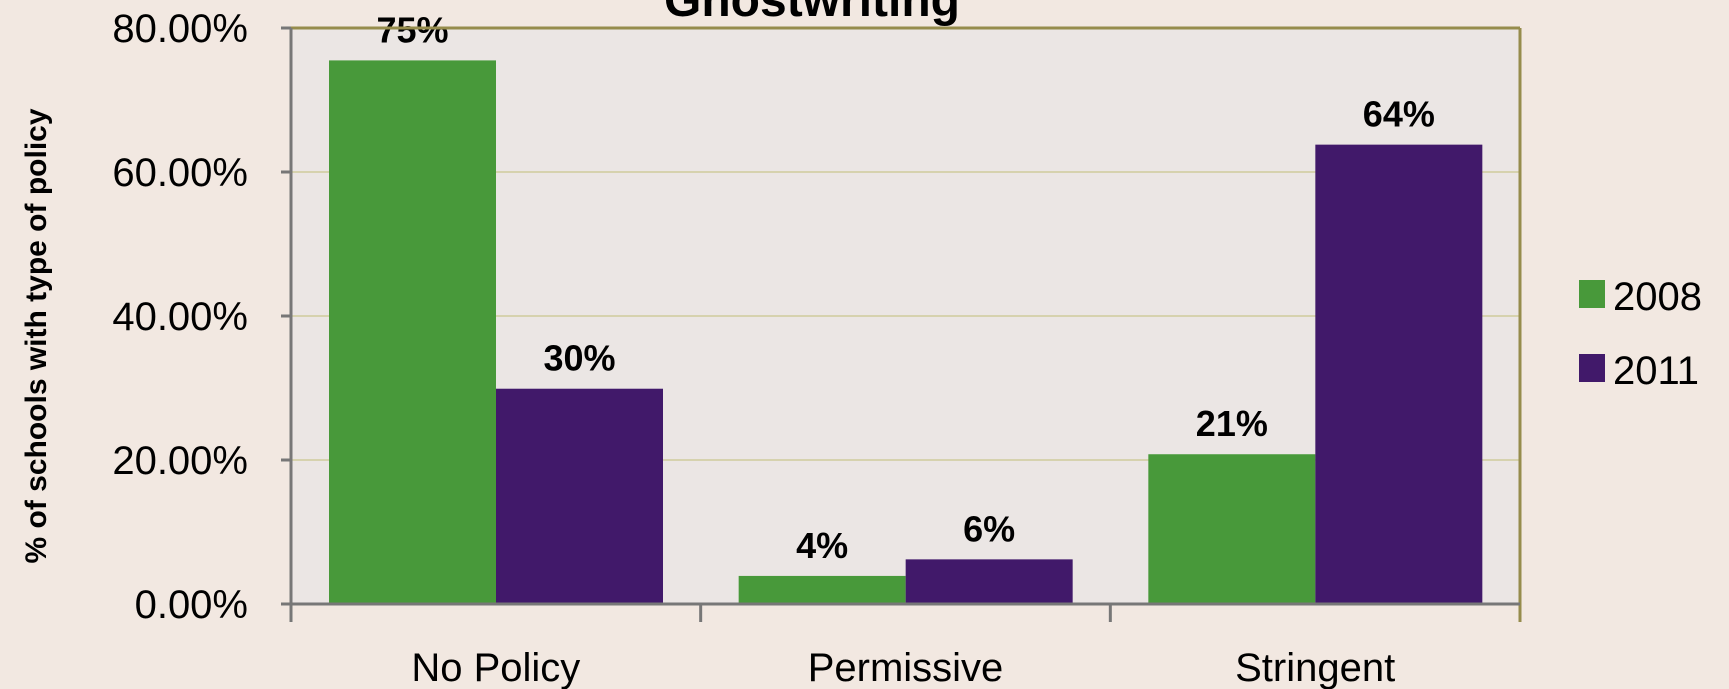 This screenshot has width=1729, height=689. I want to click on y-tick-label: 20.00%, so click(180, 461).